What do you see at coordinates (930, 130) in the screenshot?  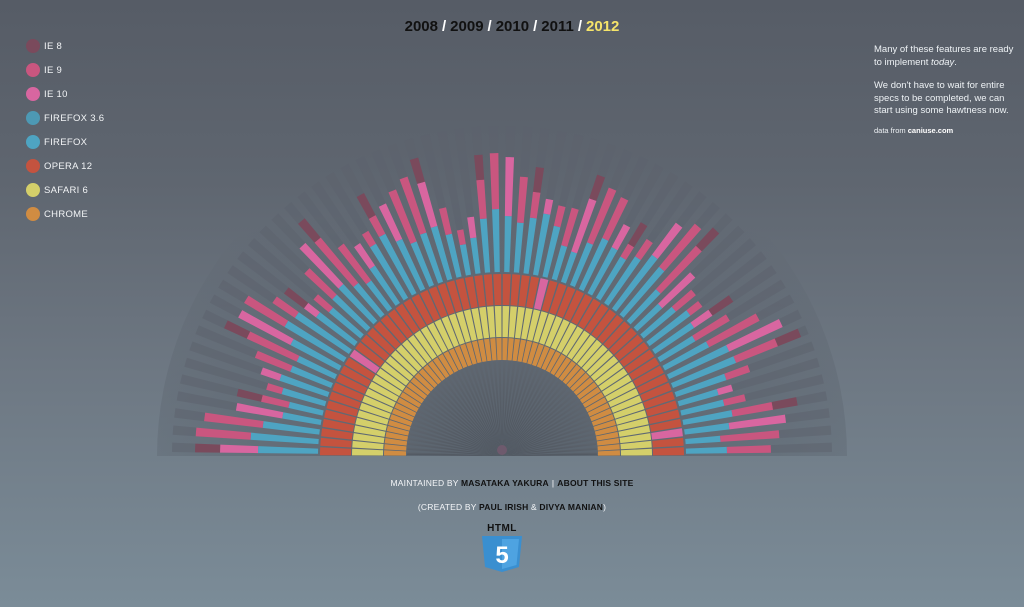 I see `caniuse-link: caniuse.com` at bounding box center [930, 130].